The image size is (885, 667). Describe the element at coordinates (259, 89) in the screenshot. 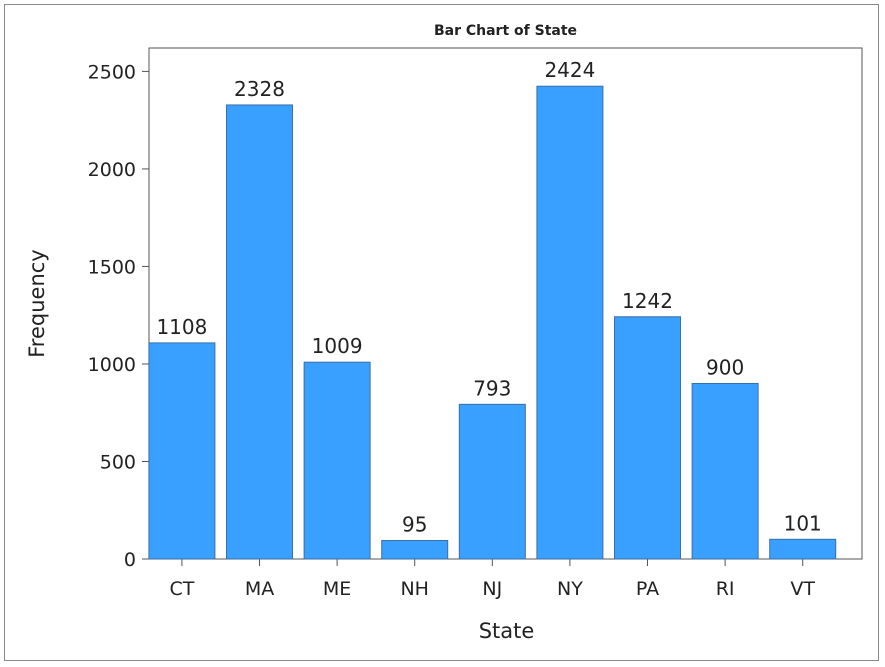

I see `data-label-ma: 2328` at that location.